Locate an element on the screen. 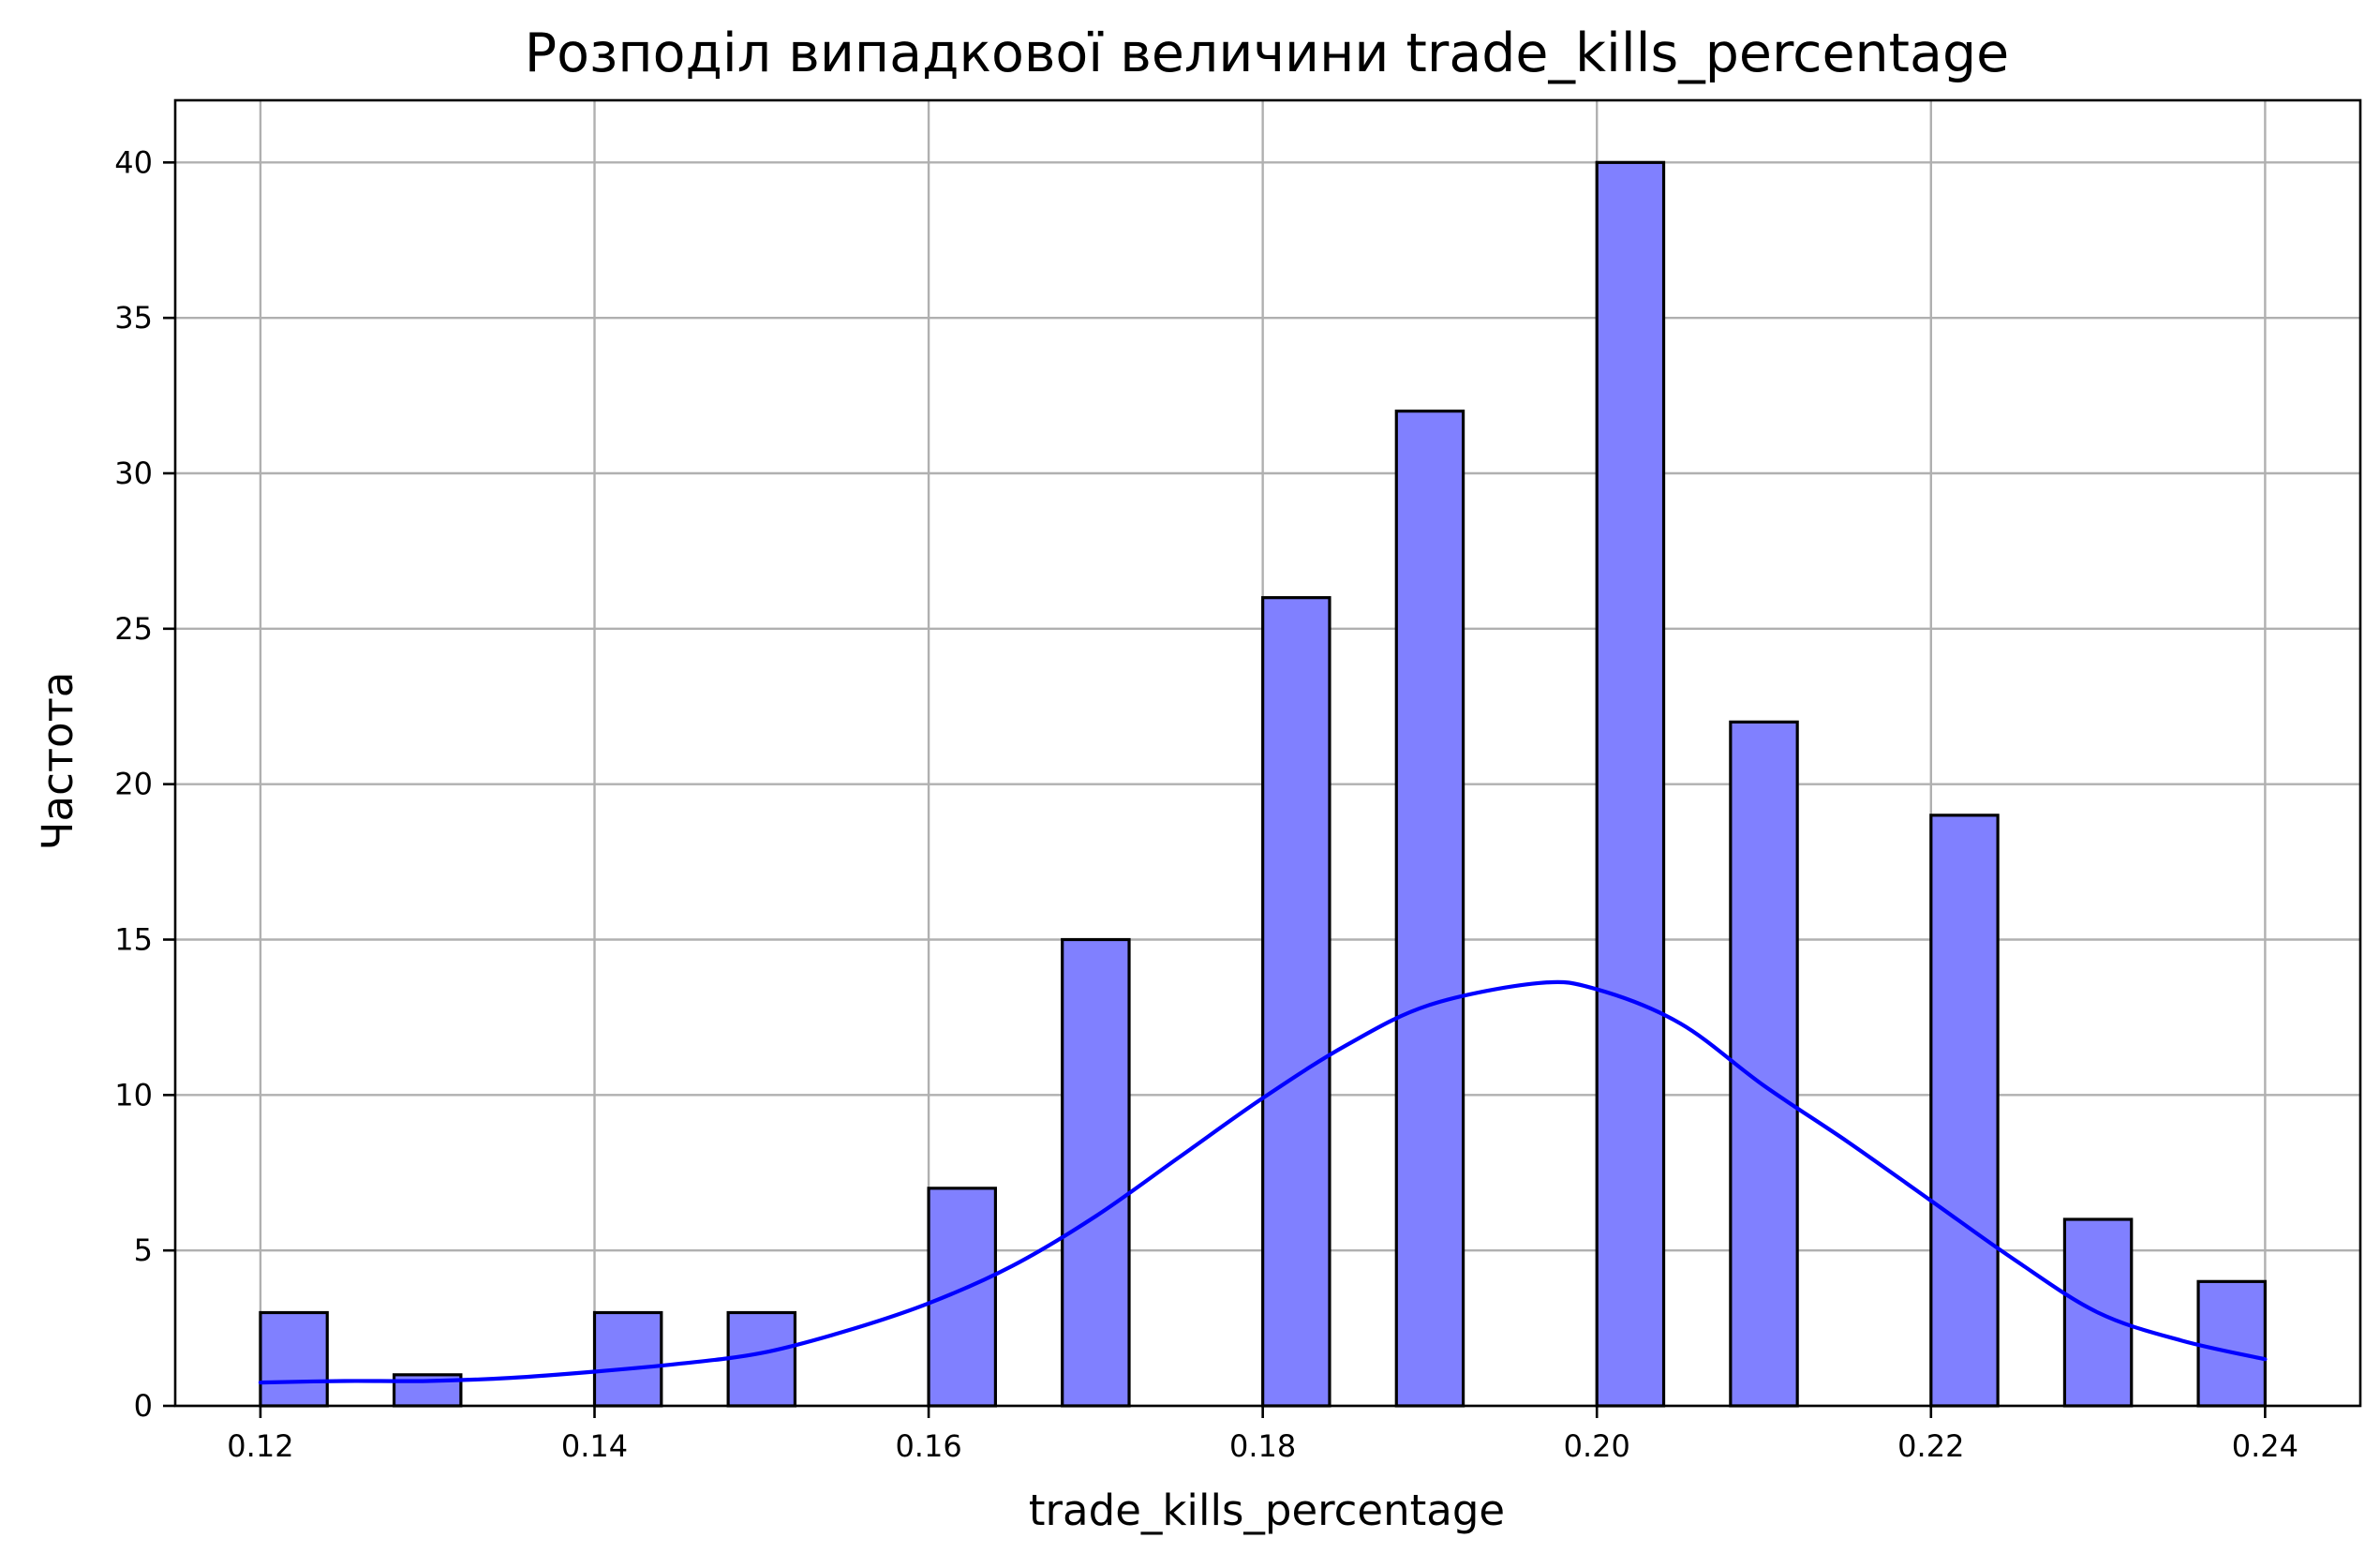 The width and height of the screenshot is (2380, 1568). x-axis-ticks: 0.12 0.14 0.16 0.18 0.20 0.22 0.24 is located at coordinates (1262, 1435).